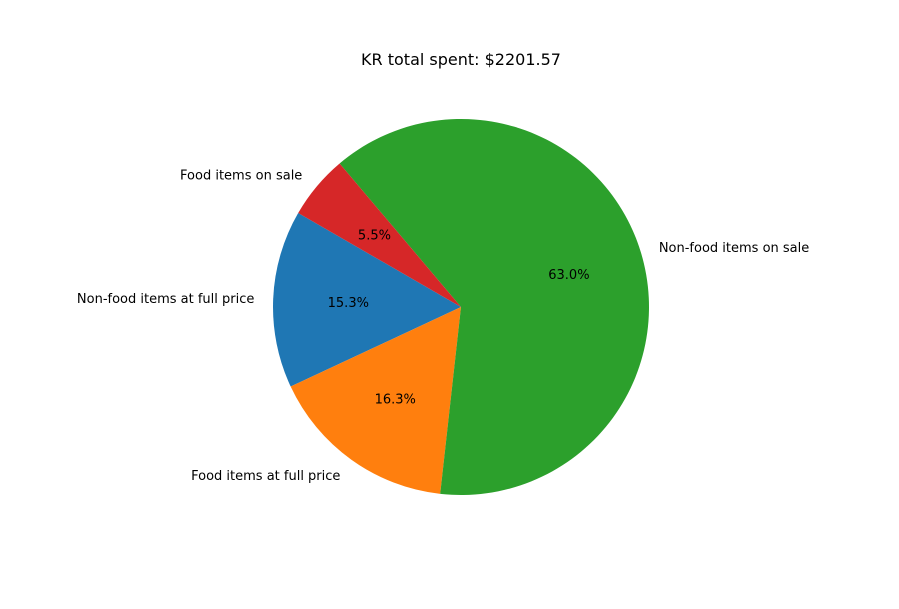  What do you see at coordinates (374, 236) in the screenshot?
I see `slice-percent-label: 5.5%` at bounding box center [374, 236].